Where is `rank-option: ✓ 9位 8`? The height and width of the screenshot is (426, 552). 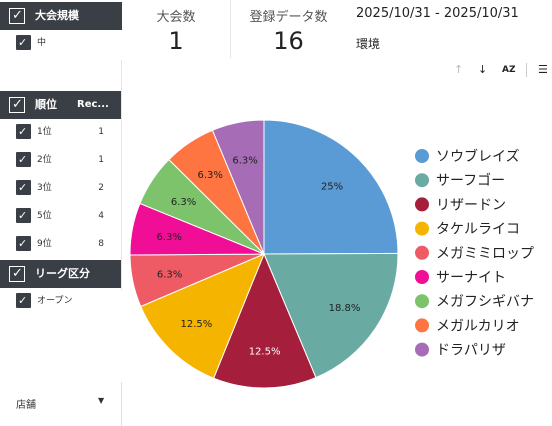 rank-option: ✓ 9位 8 is located at coordinates (61, 244).